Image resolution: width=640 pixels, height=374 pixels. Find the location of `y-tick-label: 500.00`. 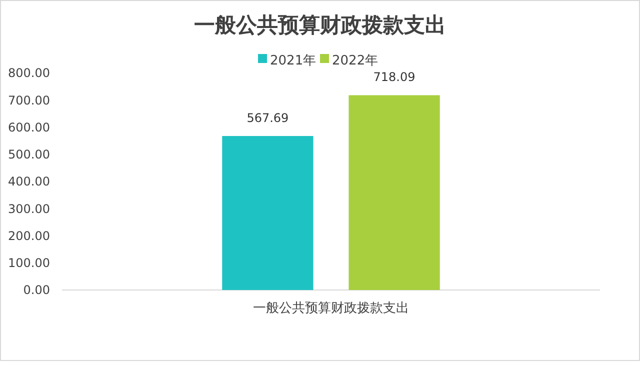

y-tick-label: 500.00 is located at coordinates (29, 155).